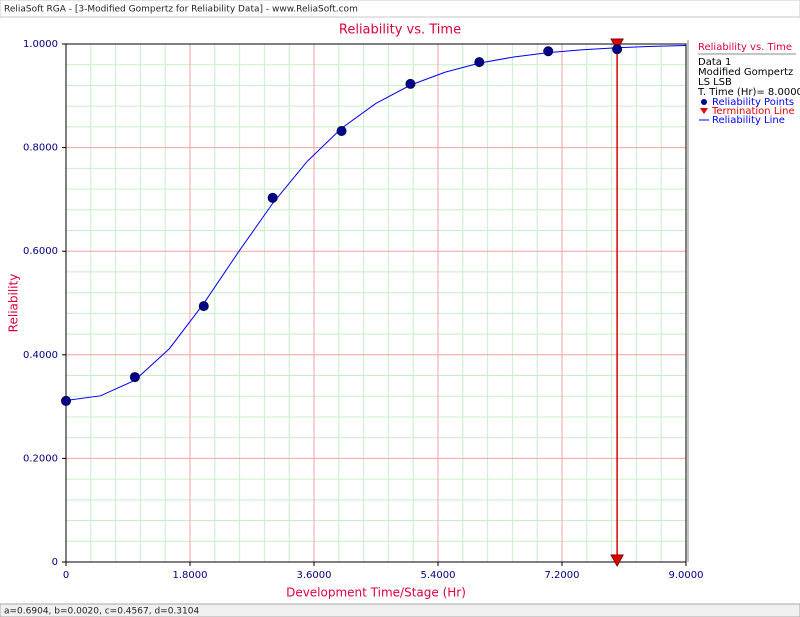 This screenshot has width=800, height=617. I want to click on x-tick-label: 3.6000, so click(314, 575).